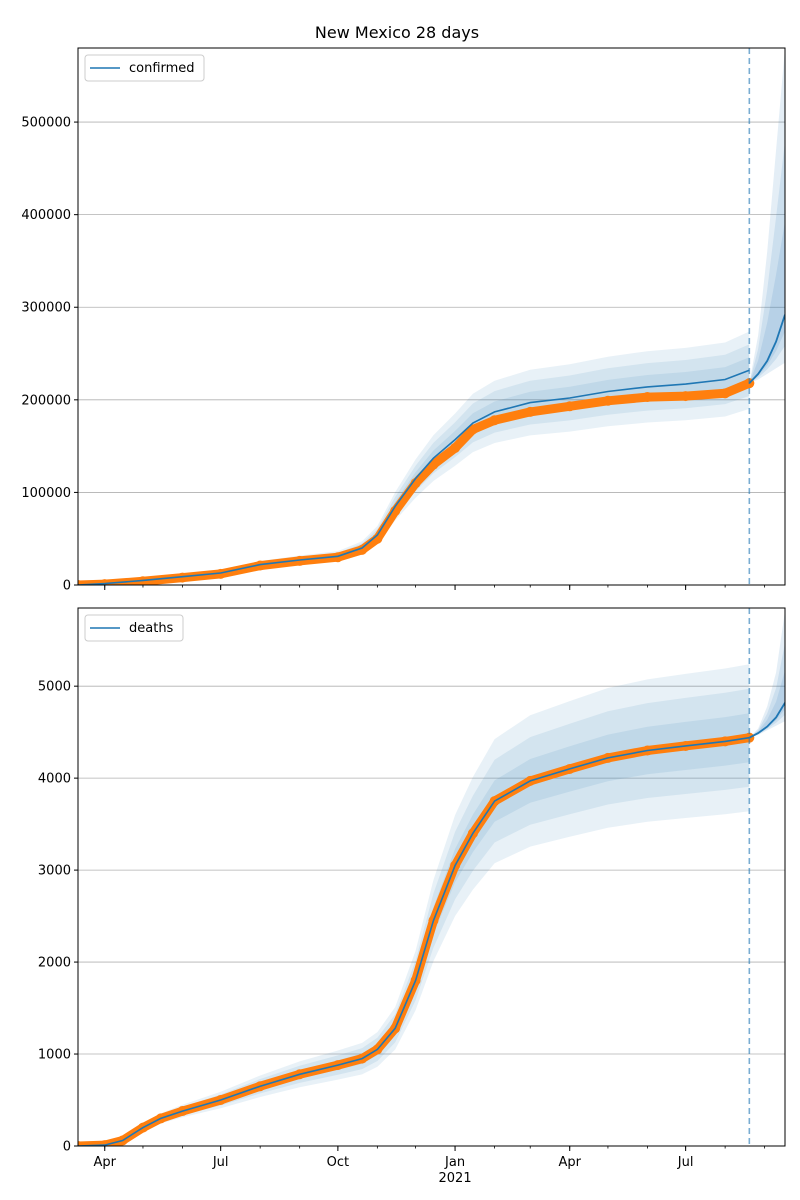  What do you see at coordinates (46, 215) in the screenshot?
I see `y-tick-label: 400000` at bounding box center [46, 215].